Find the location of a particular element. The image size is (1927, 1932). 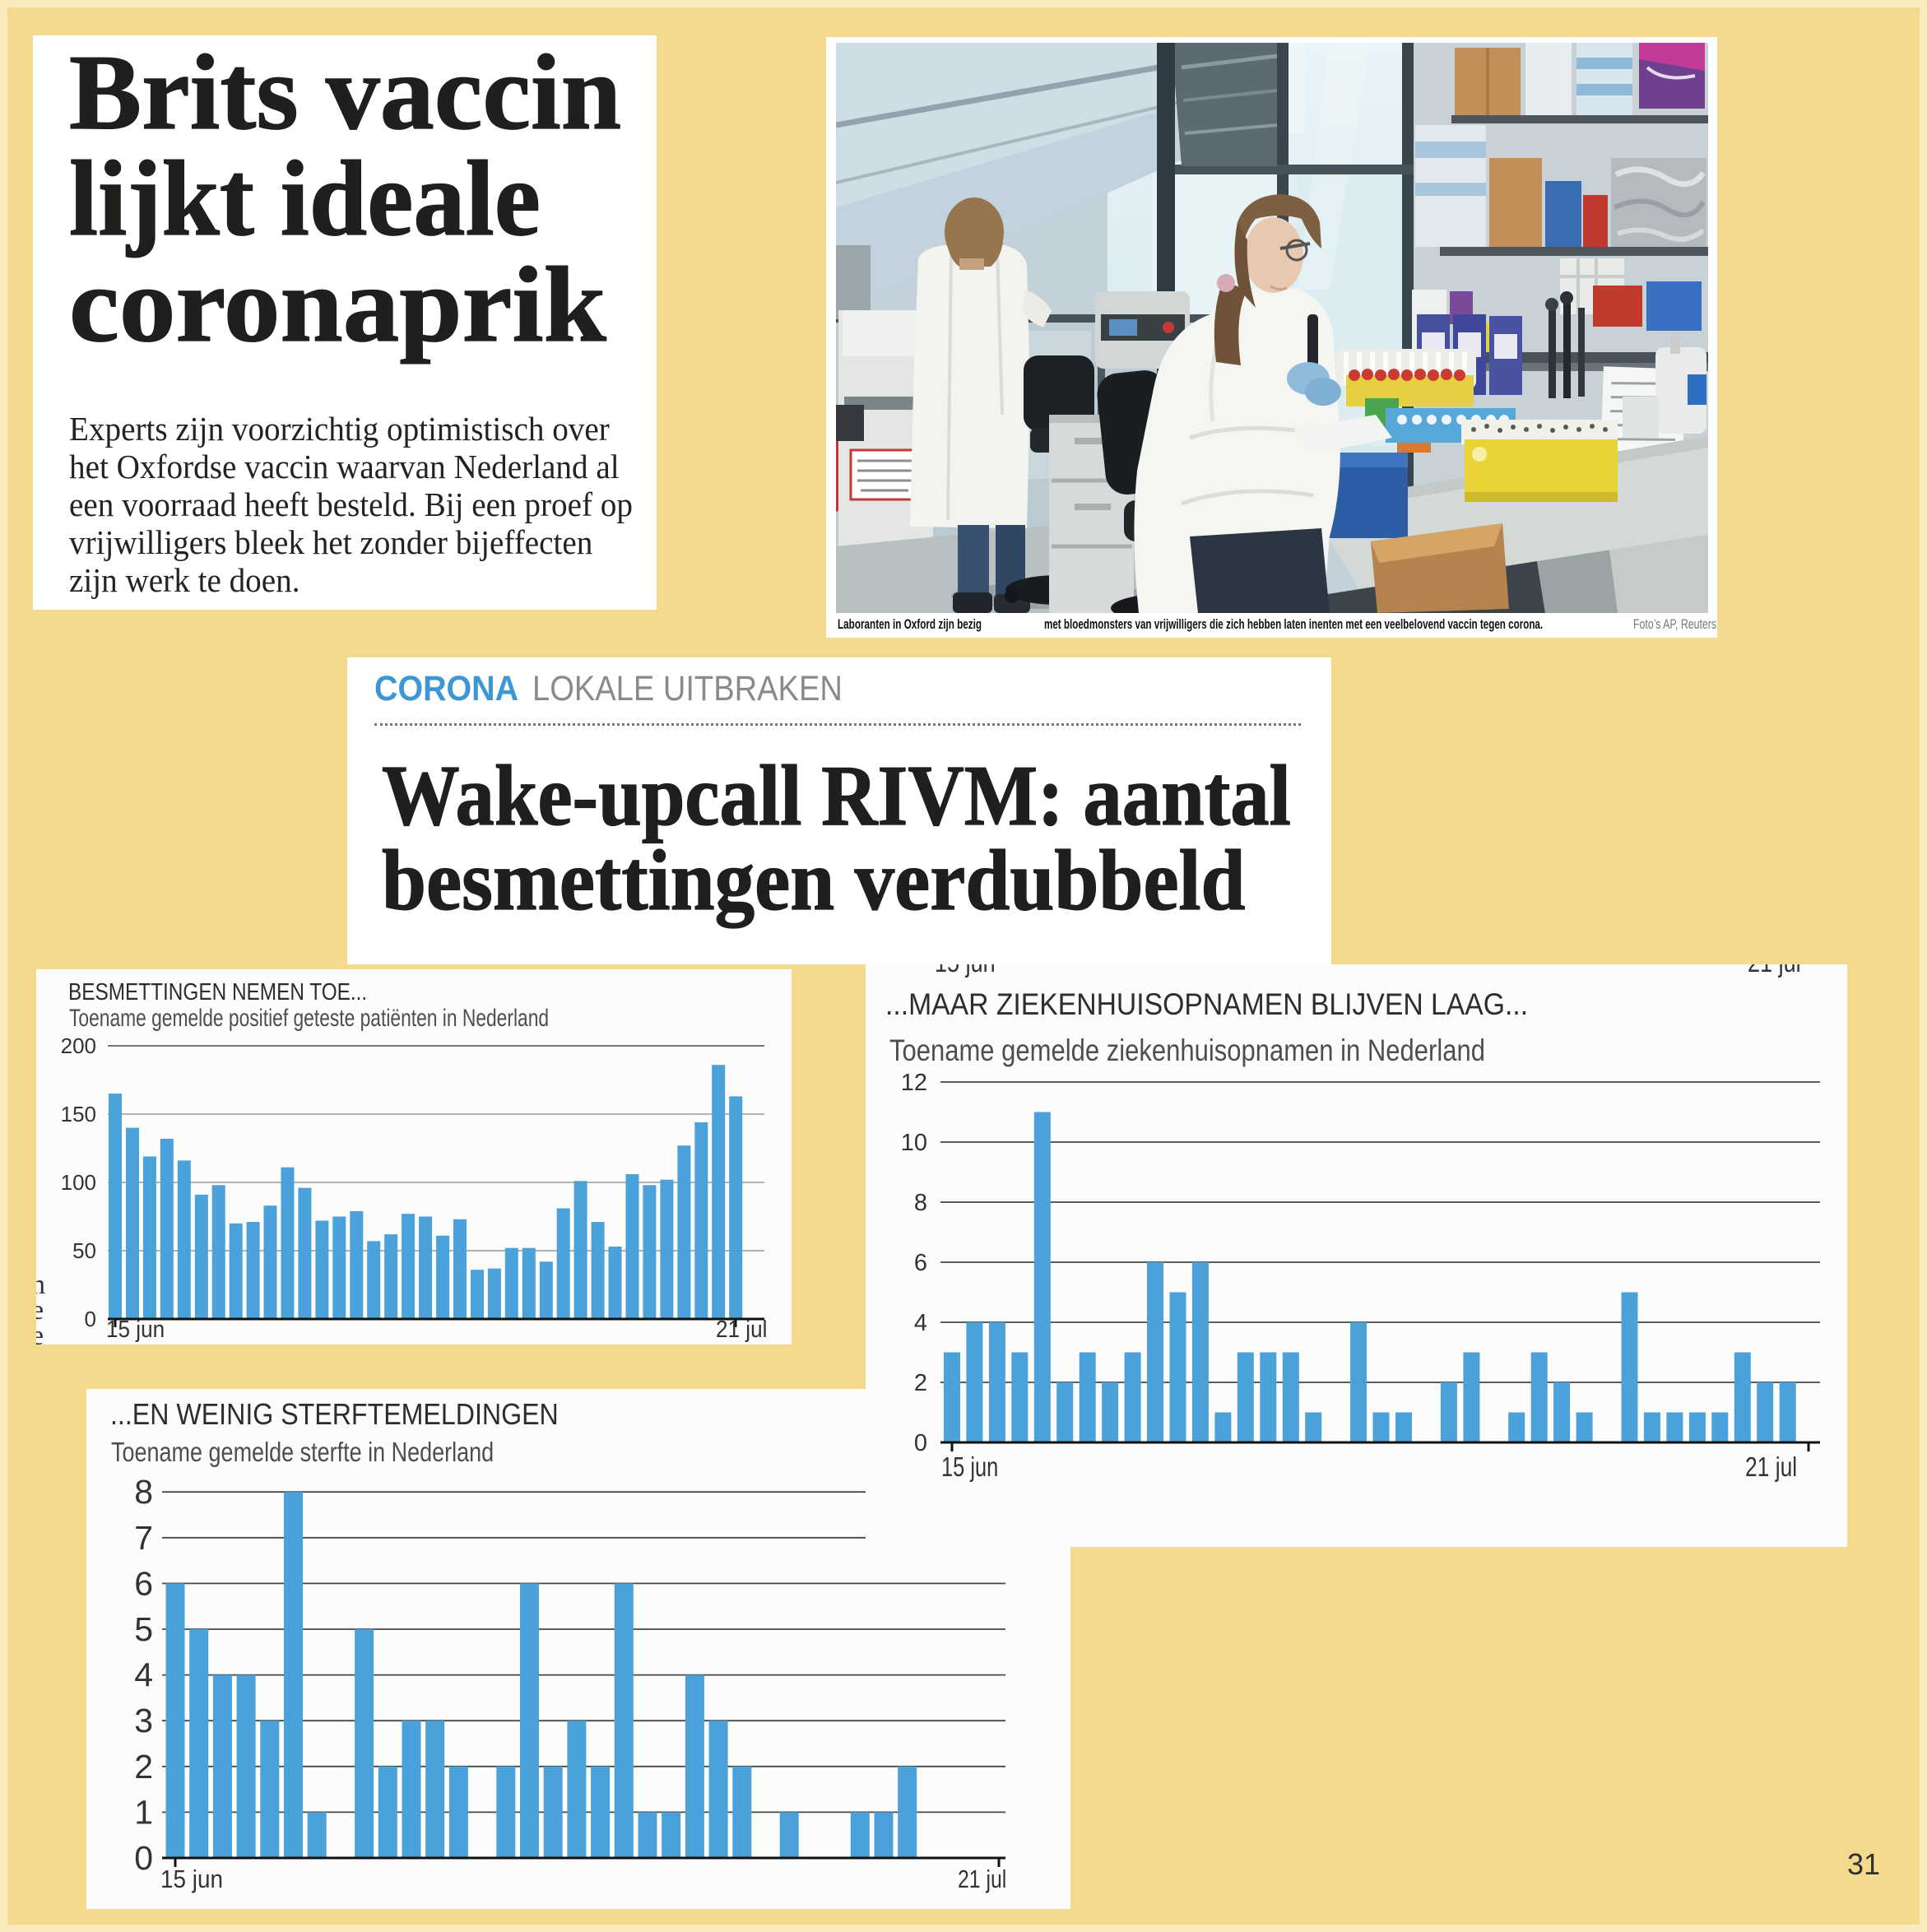

svg-text: 200 is located at coordinates (79, 1045).